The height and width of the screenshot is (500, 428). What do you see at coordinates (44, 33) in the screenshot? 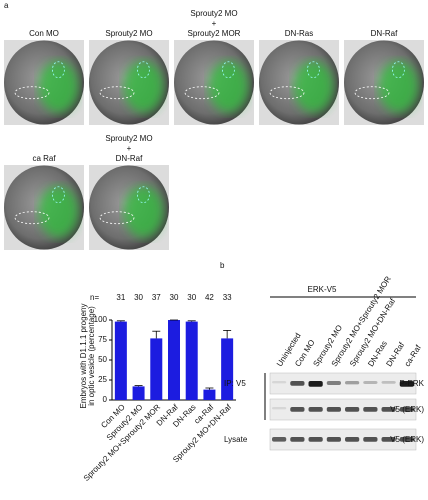
I see `image-caption: Con MO` at bounding box center [44, 33].